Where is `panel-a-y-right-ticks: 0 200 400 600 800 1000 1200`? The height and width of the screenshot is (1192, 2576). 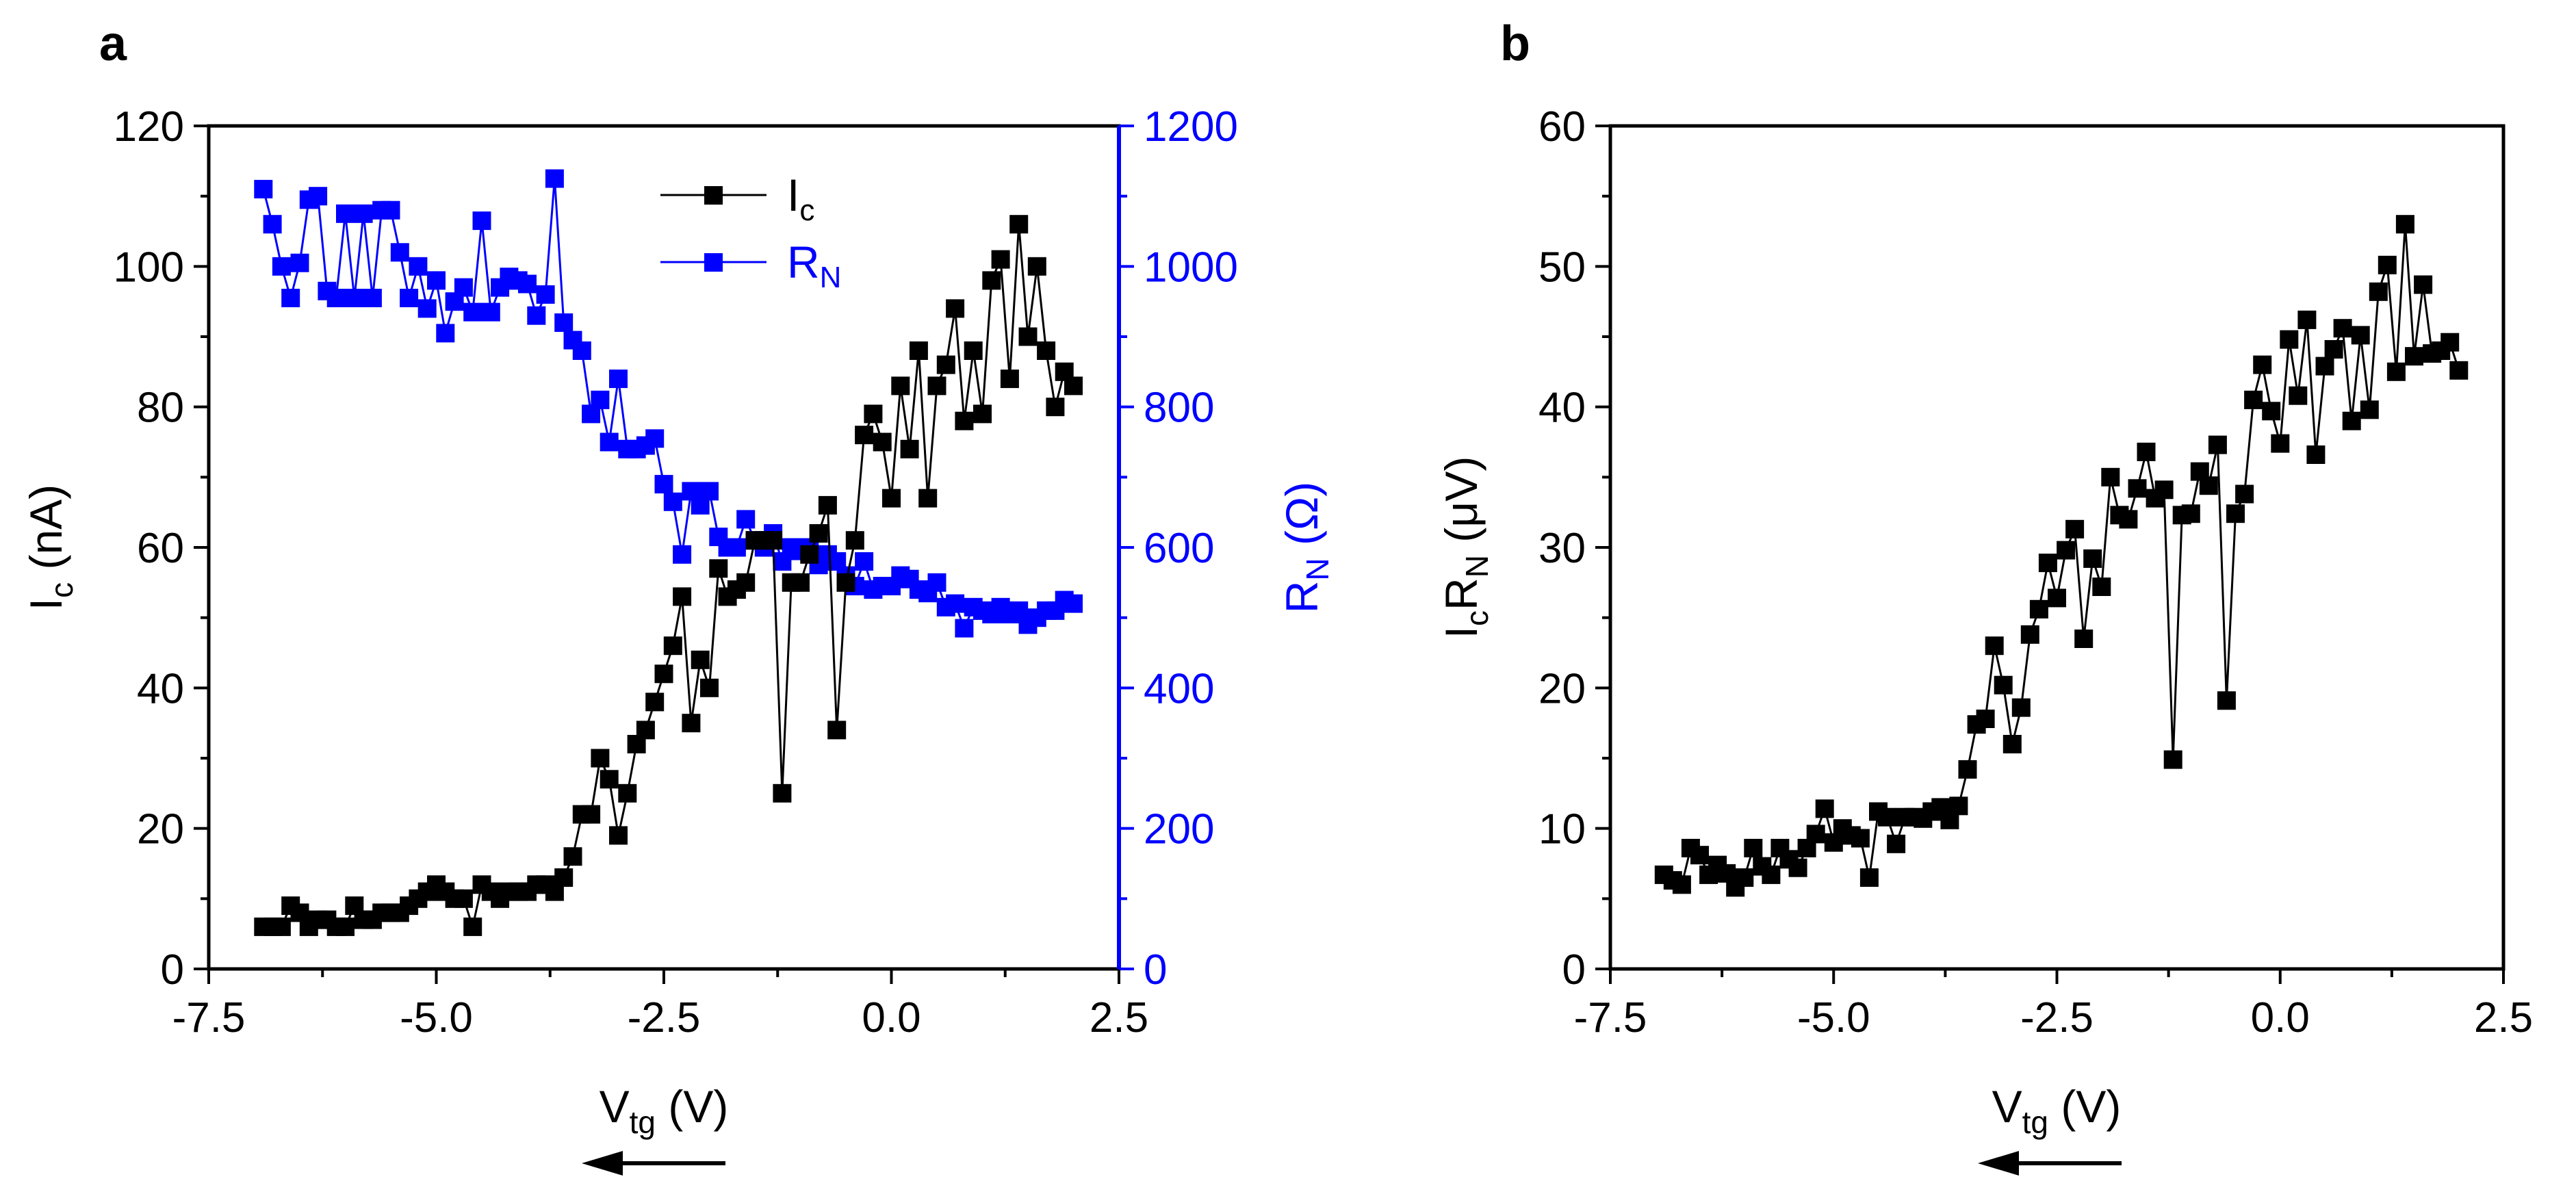
panel-a-y-right-ticks: 0 200 400 600 800 1000 1200 is located at coordinates (1178, 549).